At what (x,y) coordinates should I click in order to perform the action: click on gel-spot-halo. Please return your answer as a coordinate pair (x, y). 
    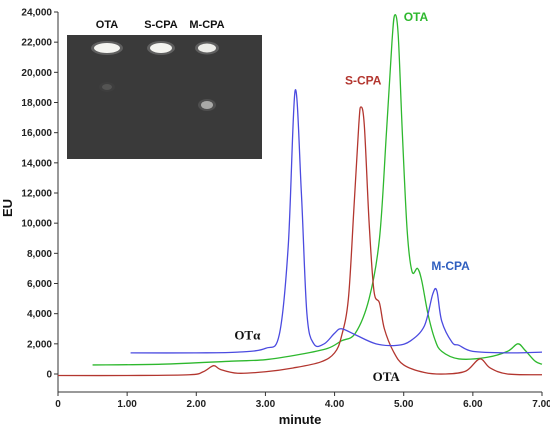
    Looking at the image, I should click on (107, 87).